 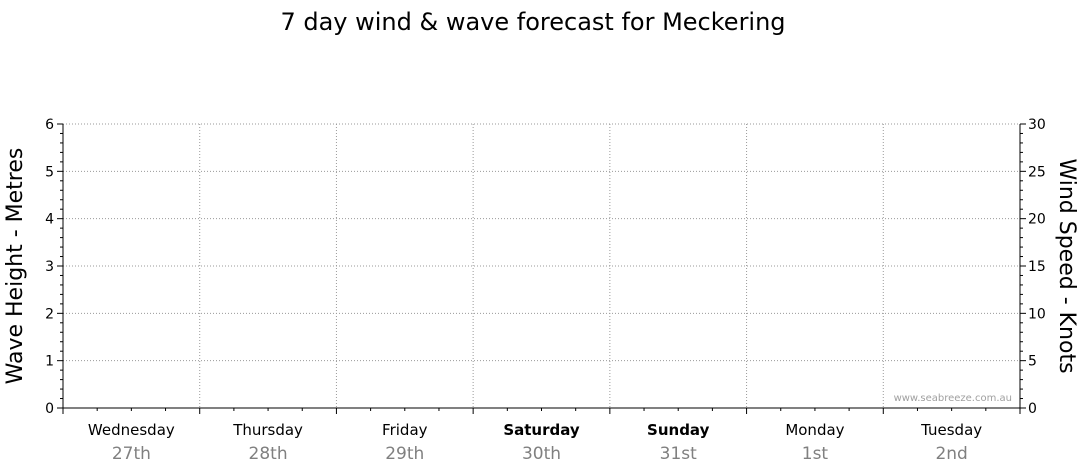 What do you see at coordinates (1037, 125) in the screenshot?
I see `right-tick-label: 30` at bounding box center [1037, 125].